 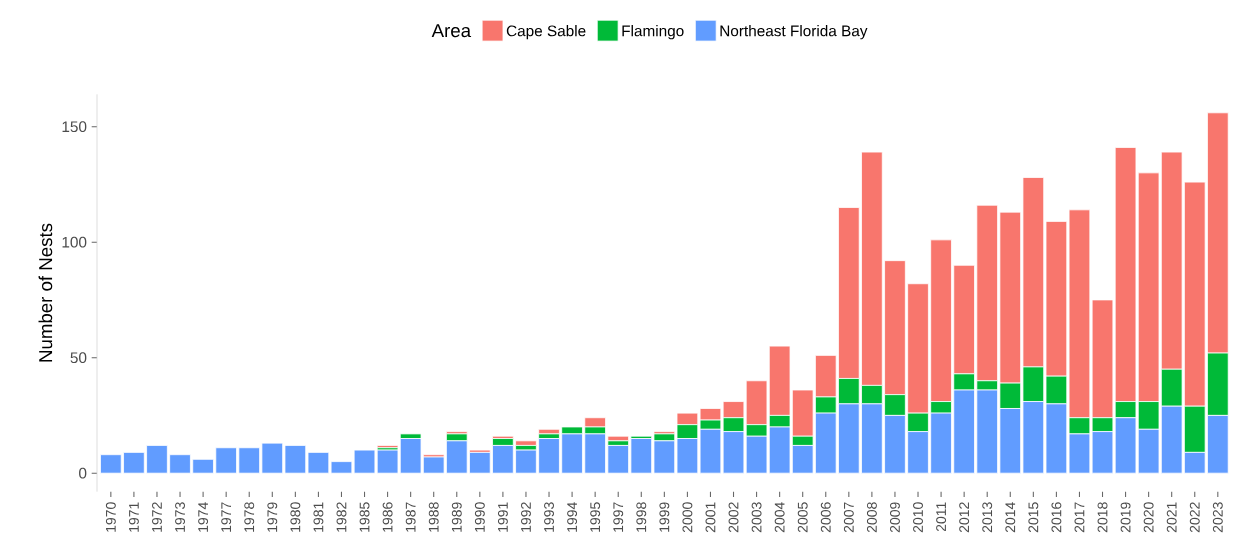 I want to click on y-tick-label: 0, so click(x=83, y=473).